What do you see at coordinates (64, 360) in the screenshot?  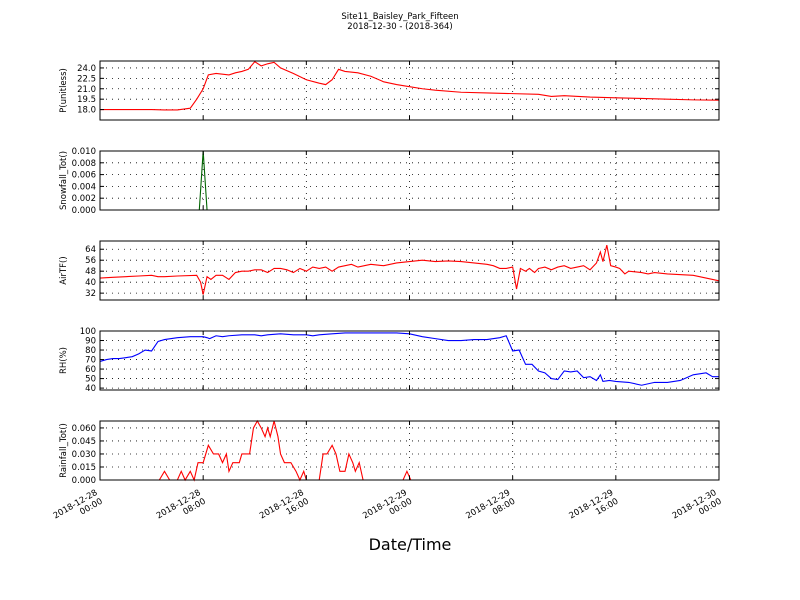 I see `y-axis-label-rh: RH(%)` at bounding box center [64, 360].